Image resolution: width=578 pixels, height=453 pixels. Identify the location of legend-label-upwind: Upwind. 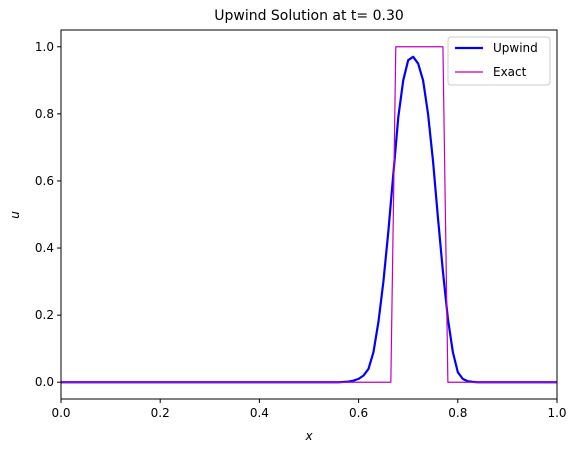
(515, 48).